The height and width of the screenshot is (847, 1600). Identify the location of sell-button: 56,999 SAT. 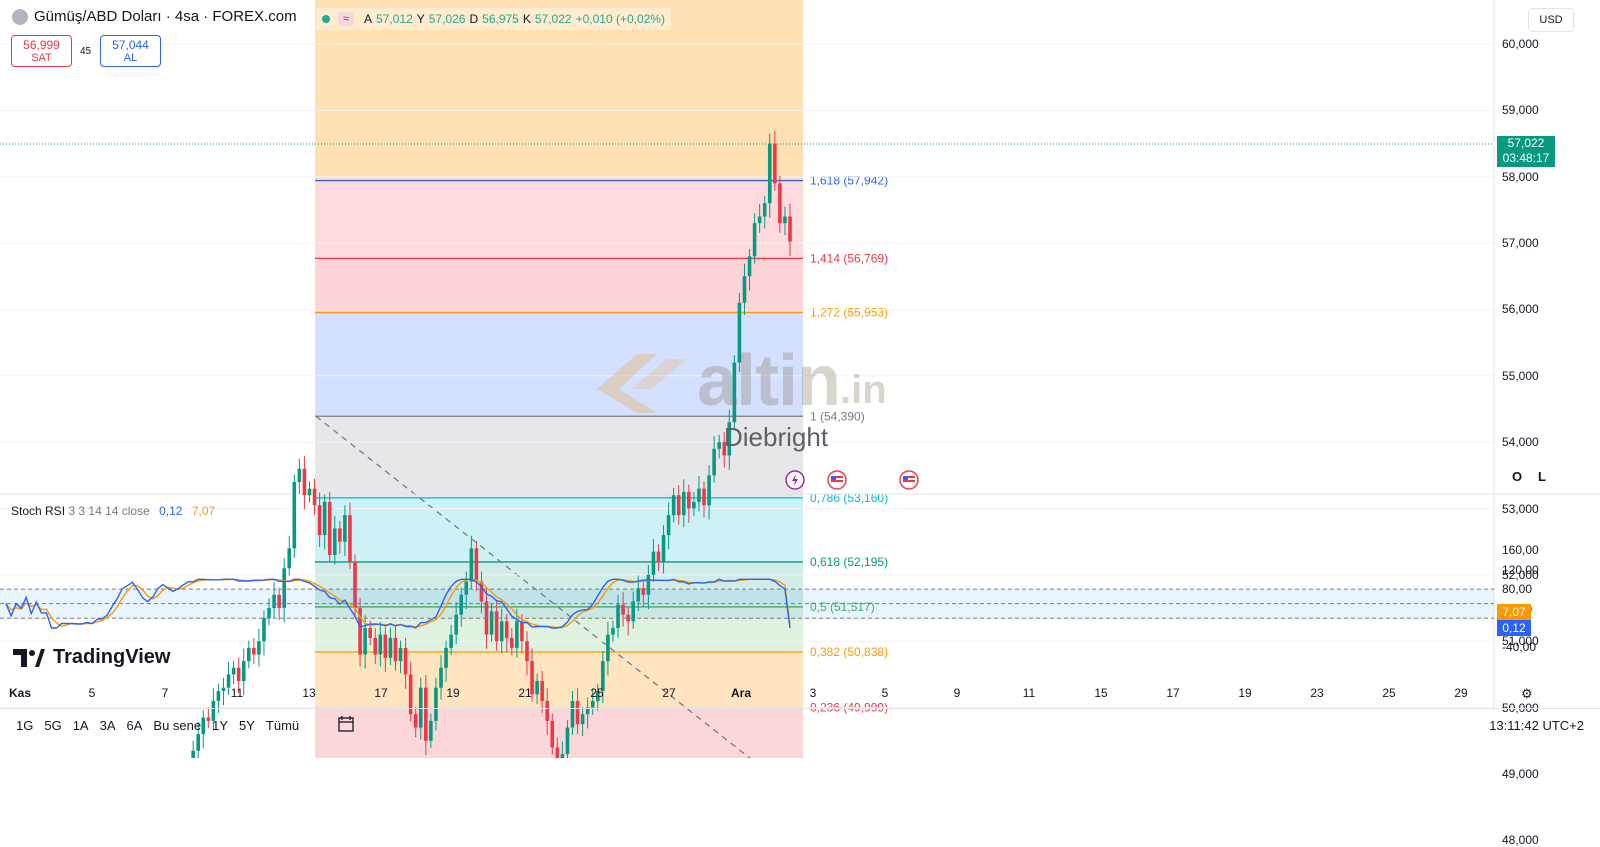
(41, 51).